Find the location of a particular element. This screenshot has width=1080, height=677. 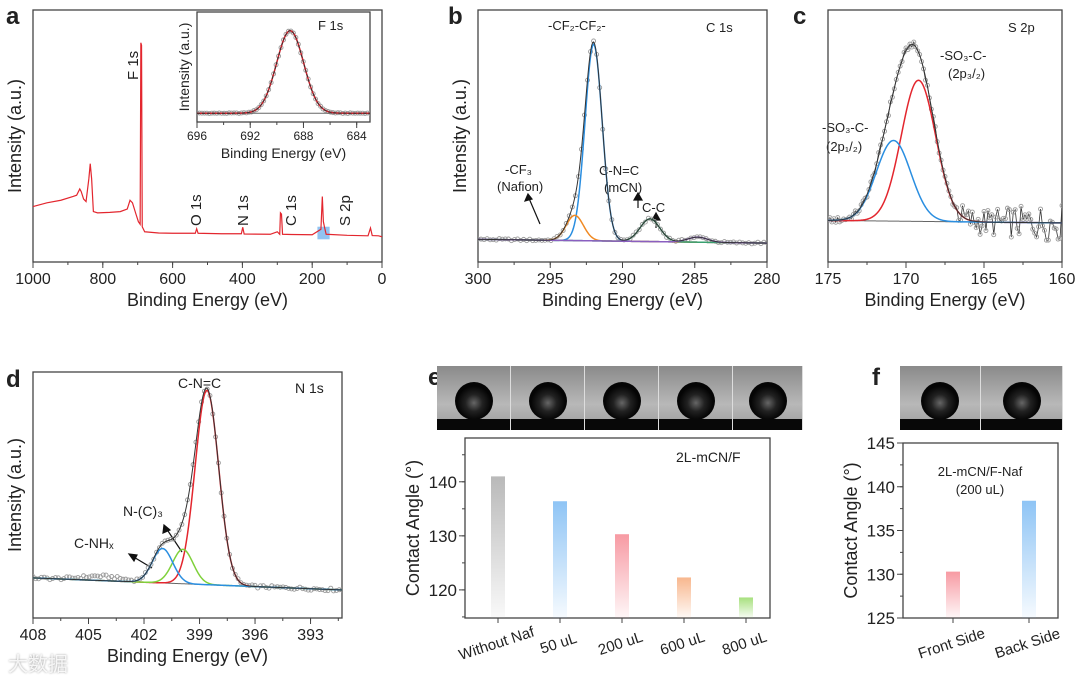

annotation-cnhx: C-NHₓ is located at coordinates (94, 543).